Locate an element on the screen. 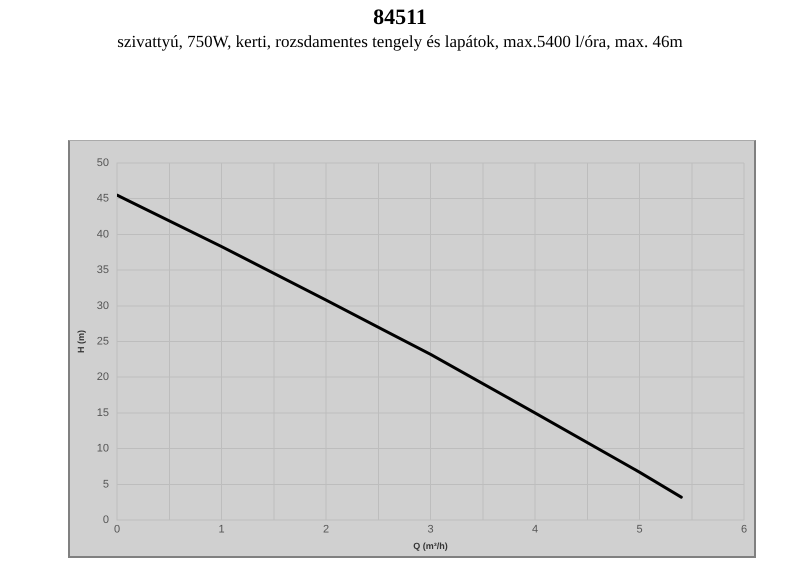 Image resolution: width=800 pixels, height=561 pixels. y-tick-label: 10 is located at coordinates (103, 448).